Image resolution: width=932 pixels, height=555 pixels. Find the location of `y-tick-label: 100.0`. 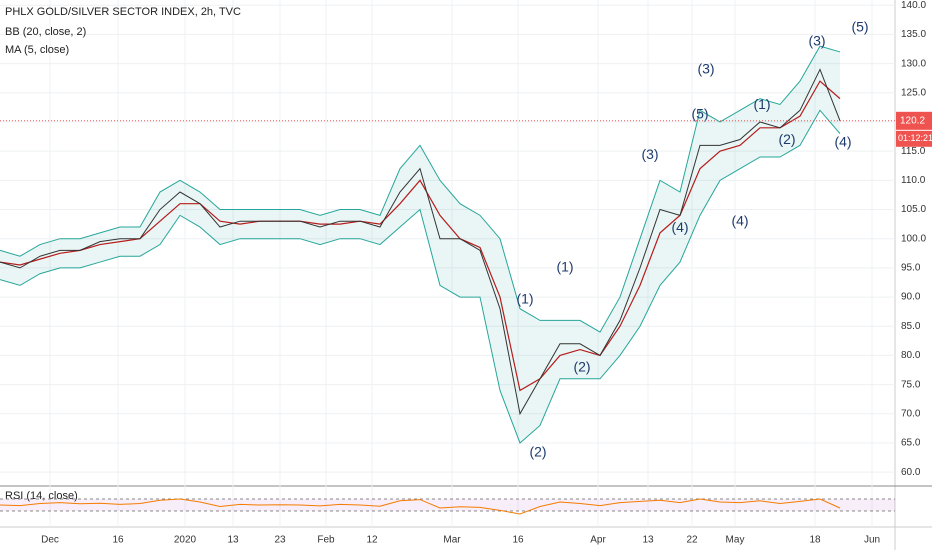

y-tick-label: 100.0 is located at coordinates (913, 238).